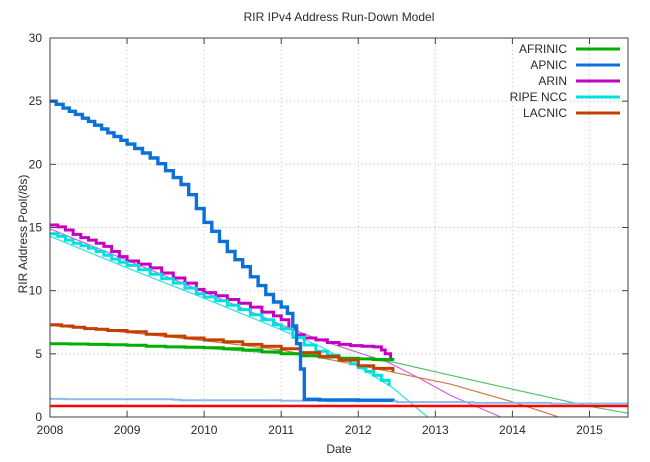  What do you see at coordinates (543, 49) in the screenshot?
I see `legend-label-afrinic: AFRINIC` at bounding box center [543, 49].